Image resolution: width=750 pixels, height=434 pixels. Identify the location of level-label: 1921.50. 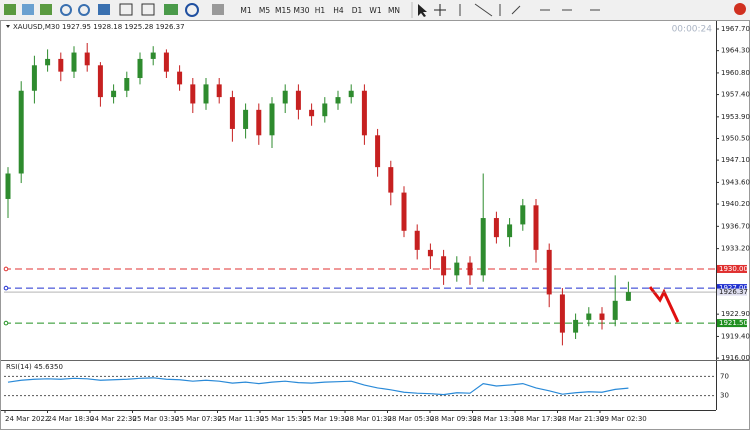
(733, 323).